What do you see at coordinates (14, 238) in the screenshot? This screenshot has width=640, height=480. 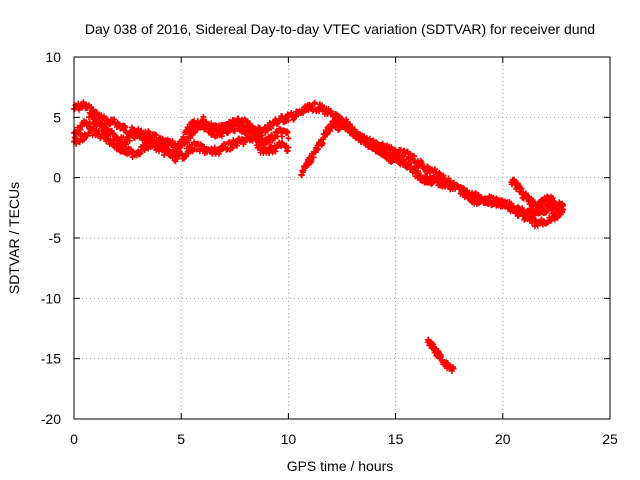 I see `y-axis-label: SDTVAR / TECUs` at bounding box center [14, 238].